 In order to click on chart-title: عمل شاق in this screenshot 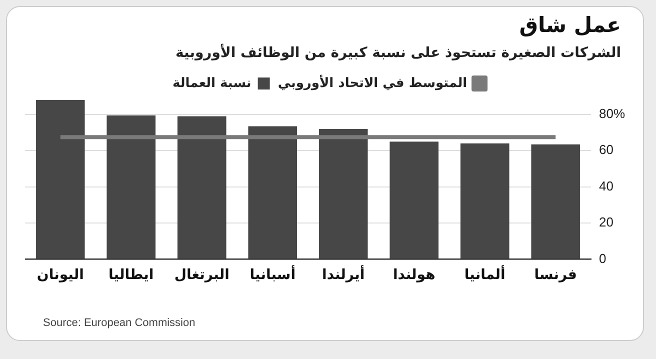, I will do `click(570, 25)`.